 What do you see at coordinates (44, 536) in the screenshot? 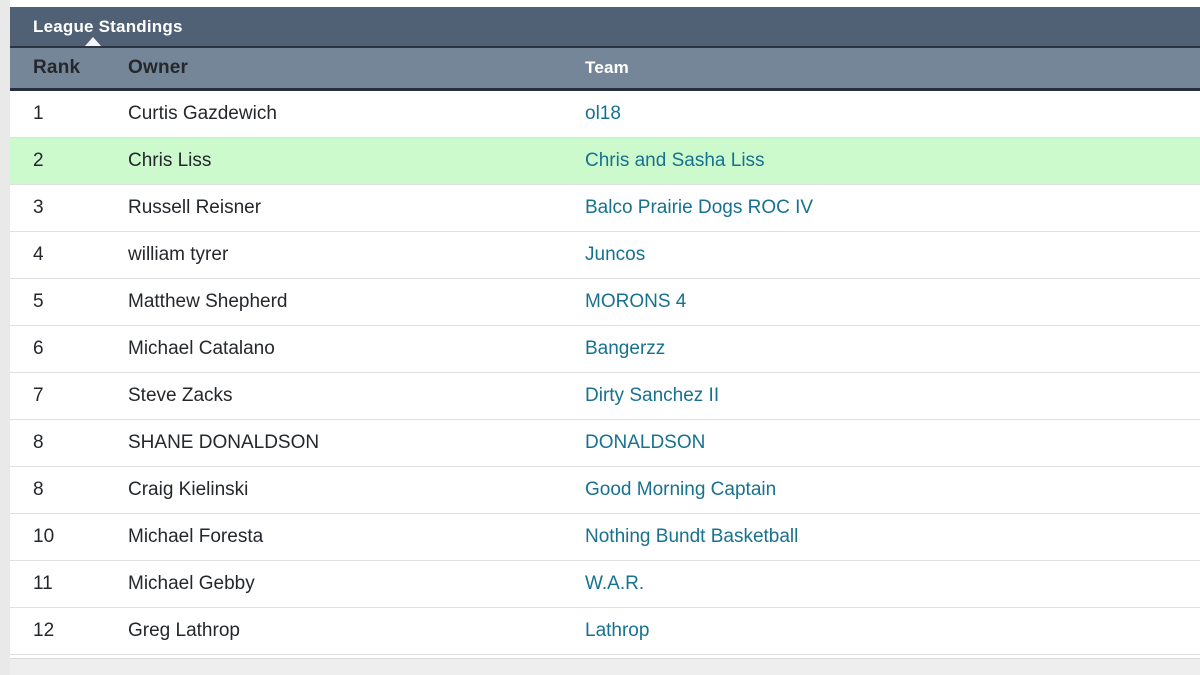
I see `rank-cell: 10` at bounding box center [44, 536].